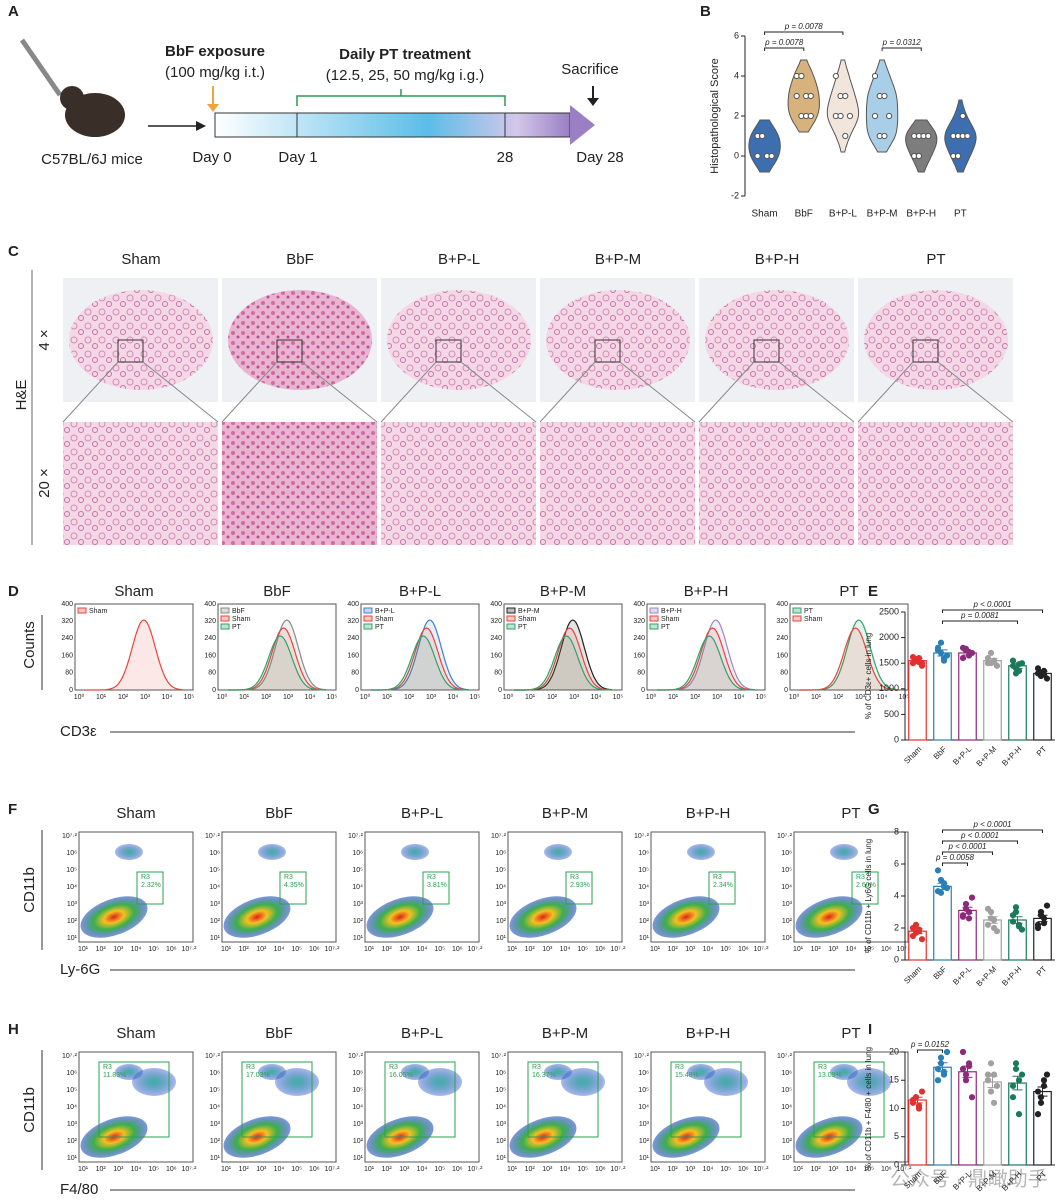 Image resolution: width=1062 pixels, height=1200 pixels. What do you see at coordinates (874, 809) in the screenshot?
I see `panel-label: G` at bounding box center [874, 809].